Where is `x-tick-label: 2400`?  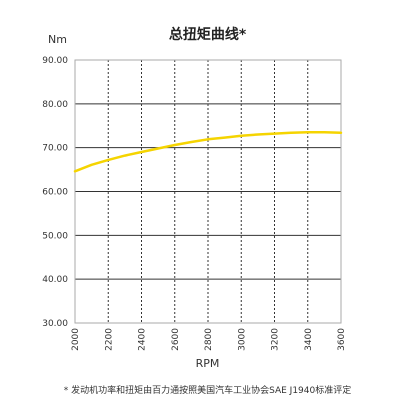
x-tick-label: 2400 is located at coordinates (143, 339).